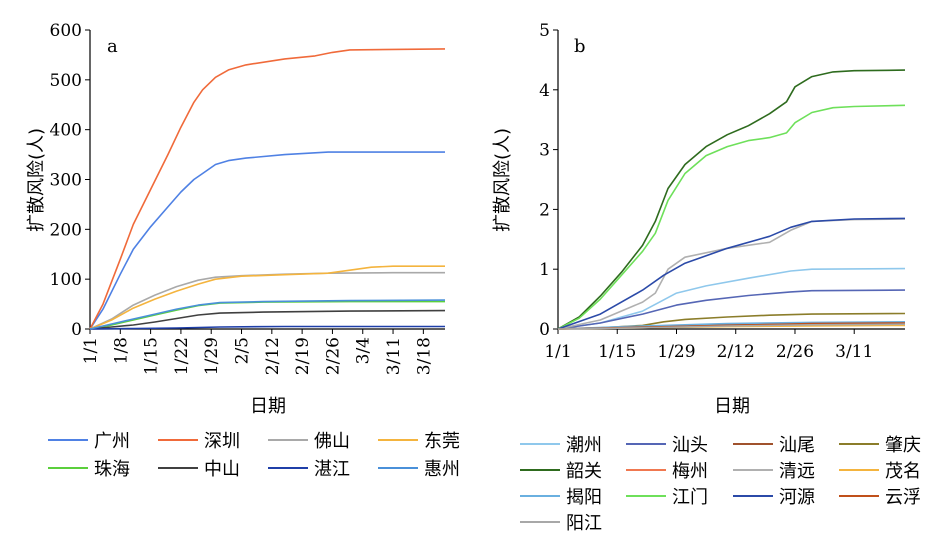  Describe the element at coordinates (903, 471) in the screenshot. I see `legend-label: 茂名` at that location.